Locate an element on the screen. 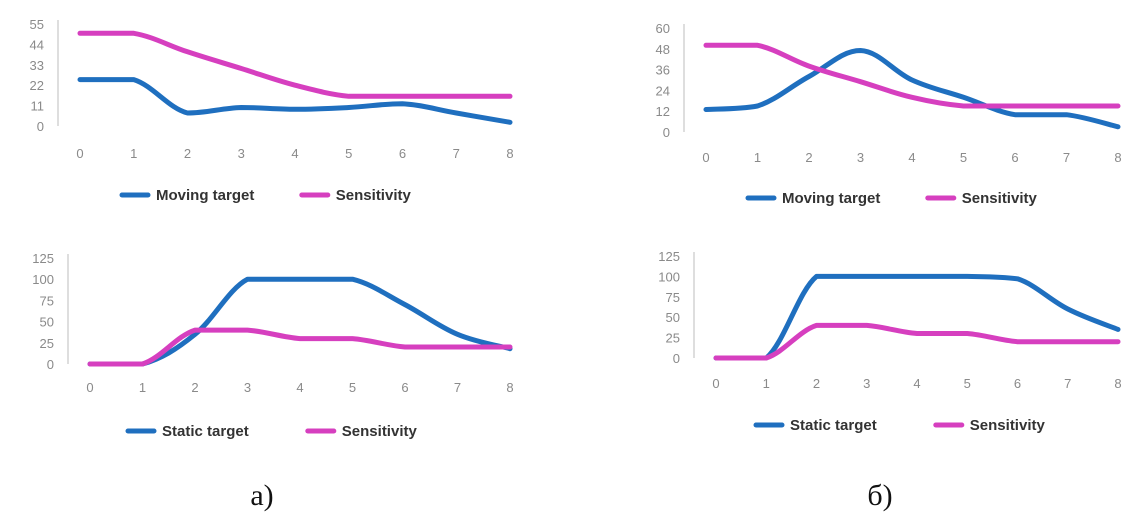 Image resolution: width=1125 pixels, height=521 pixels. y-tick-label: 44 is located at coordinates (37, 44).